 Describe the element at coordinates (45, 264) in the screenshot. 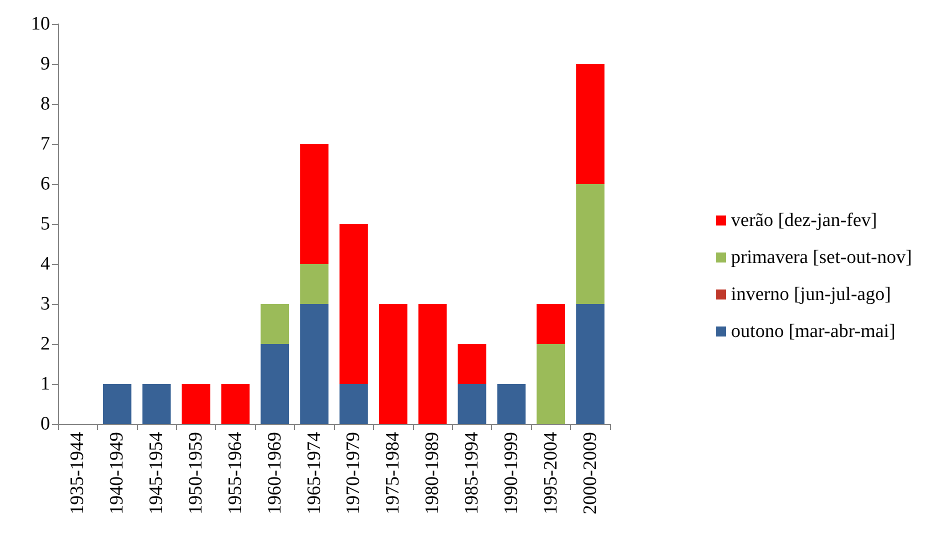

I see `y-tick-label: 4` at that location.